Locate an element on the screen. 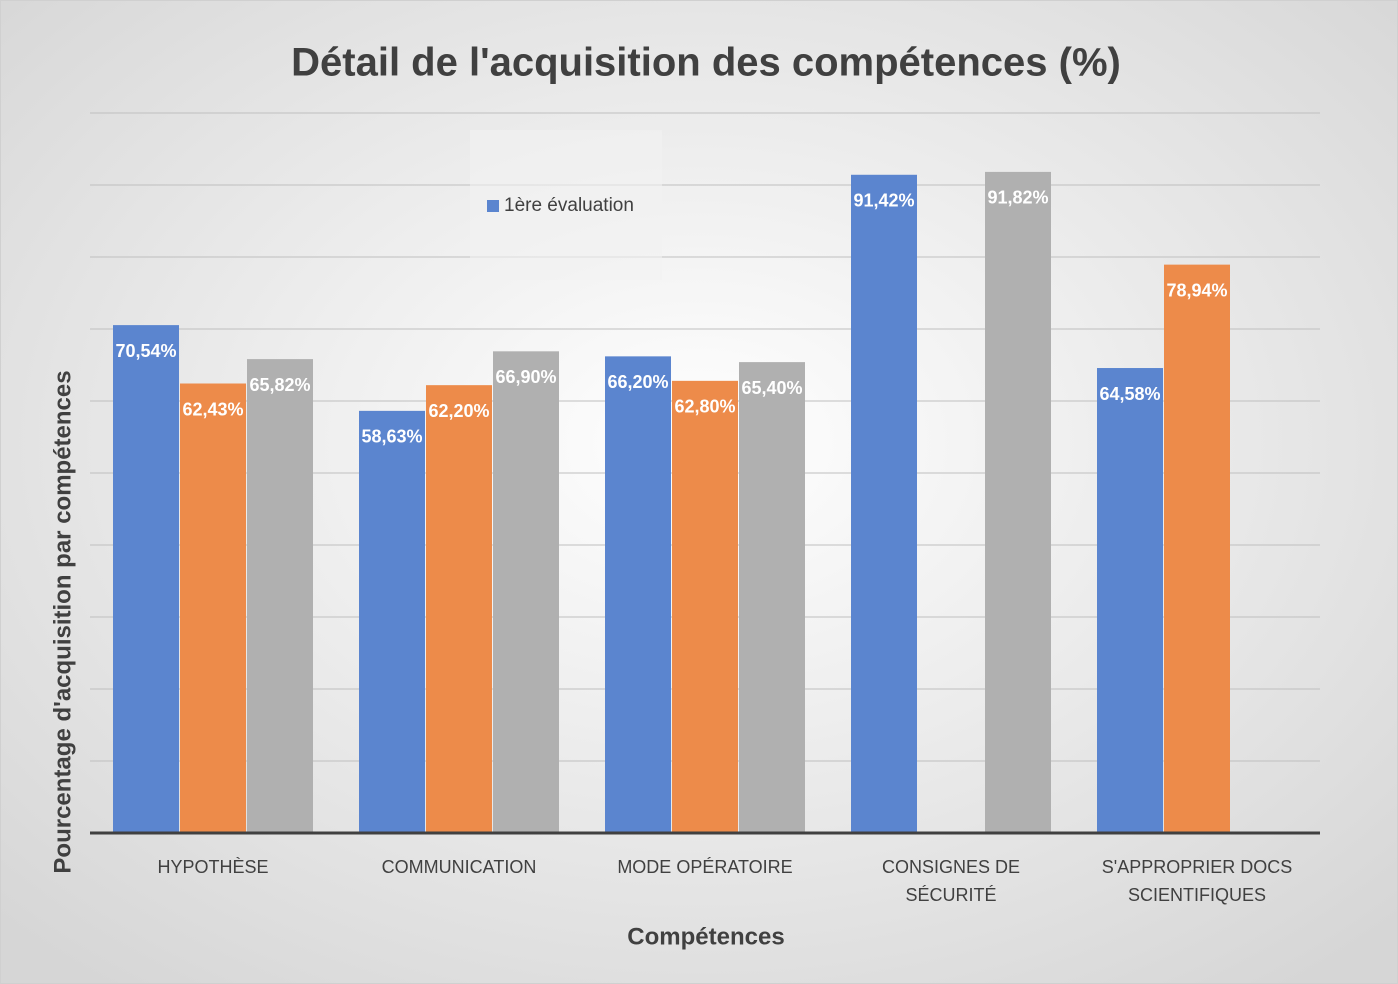 The image size is (1398, 984). data-label: 62,43% is located at coordinates (212, 409).